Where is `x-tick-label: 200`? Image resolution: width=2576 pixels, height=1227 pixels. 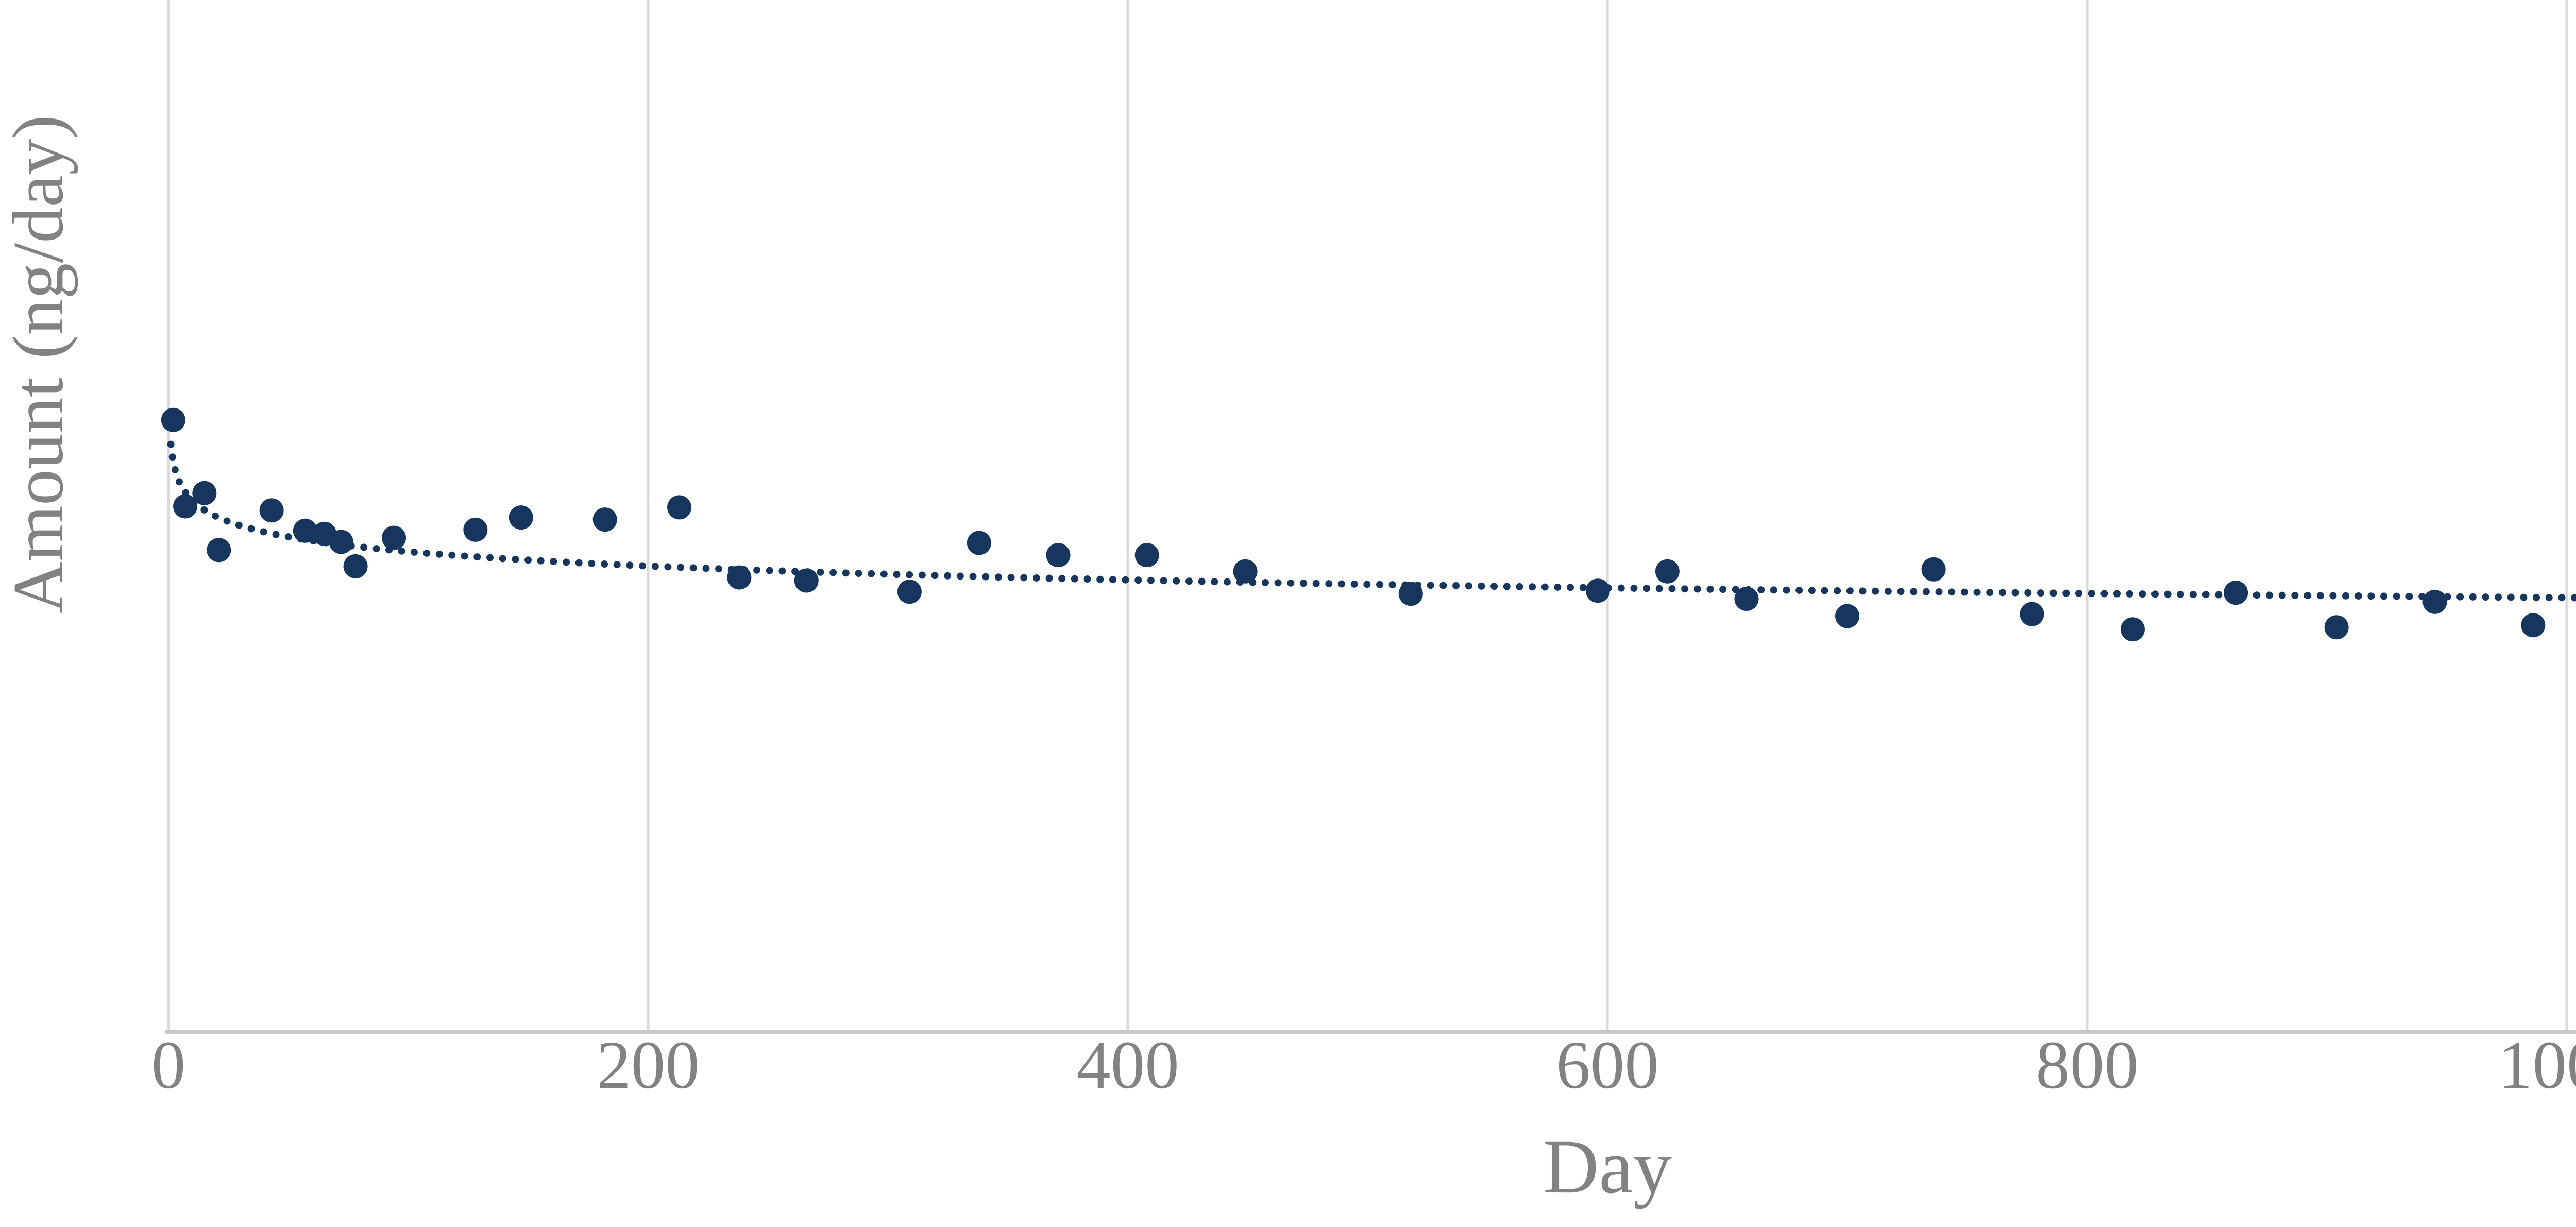
x-tick-label: 200 is located at coordinates (648, 1065).